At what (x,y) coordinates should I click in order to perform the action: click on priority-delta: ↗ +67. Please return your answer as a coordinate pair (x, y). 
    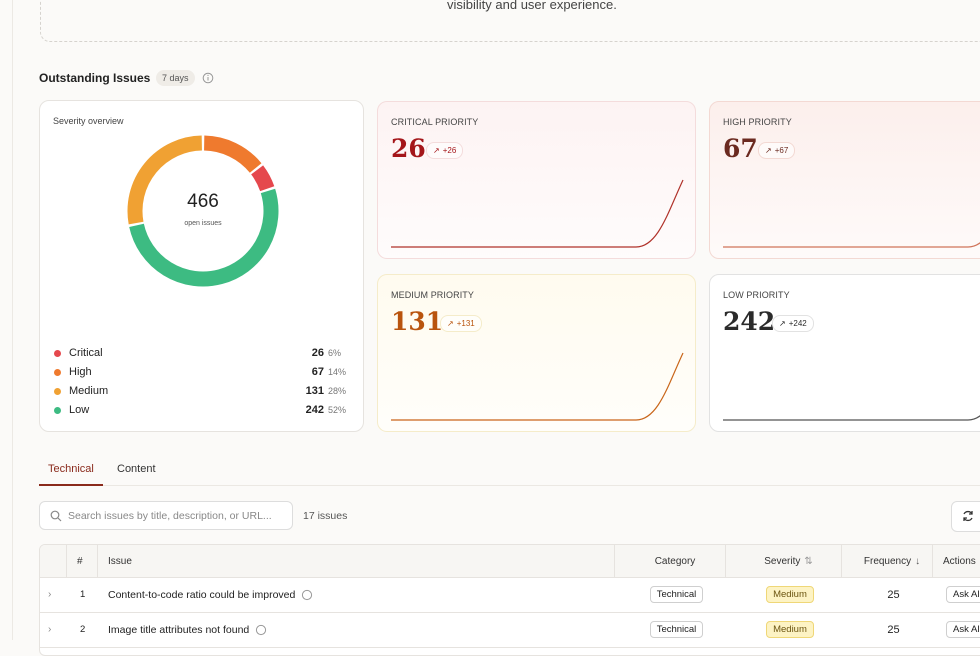
    Looking at the image, I should click on (777, 150).